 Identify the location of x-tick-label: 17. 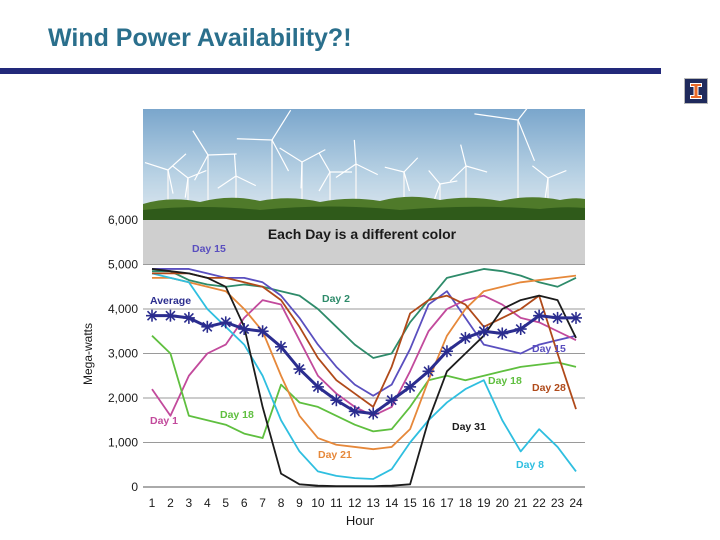
(447, 503).